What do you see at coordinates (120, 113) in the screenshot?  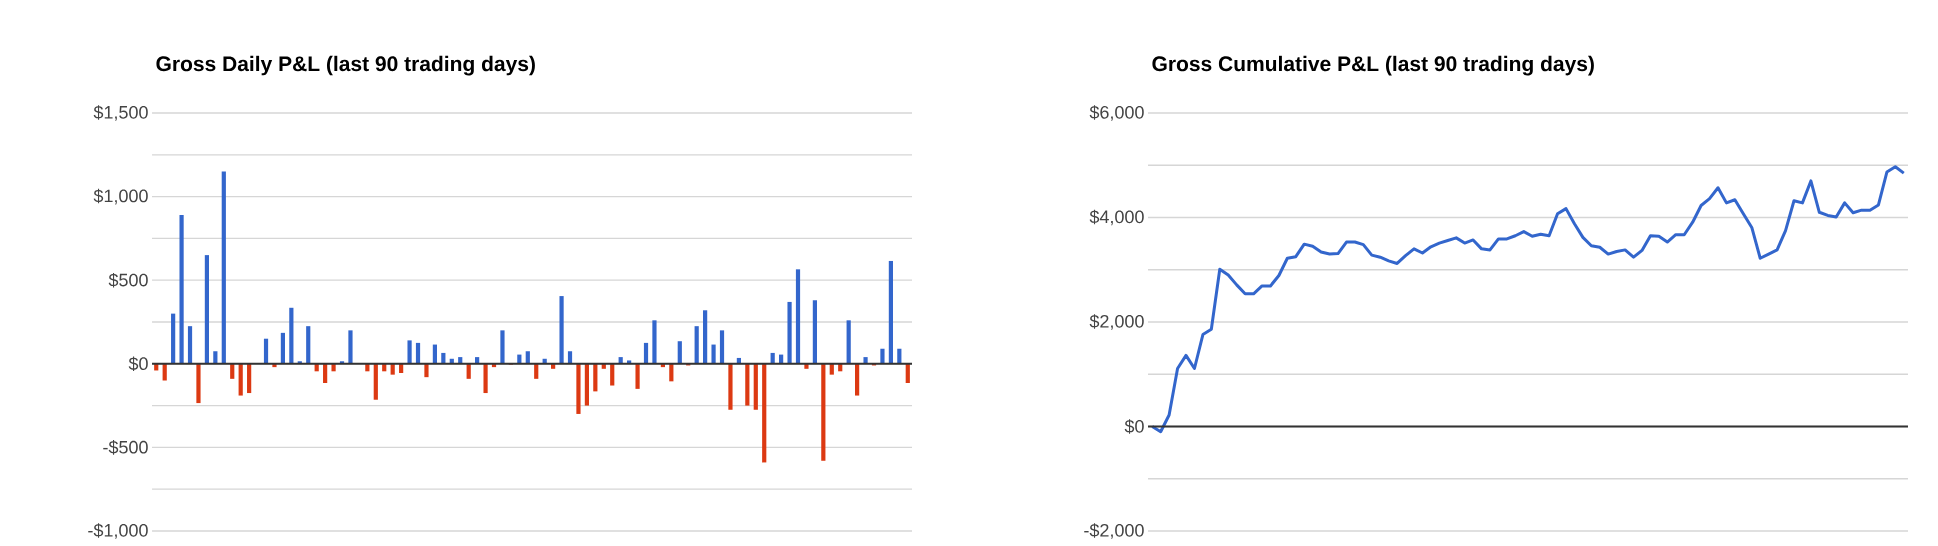 I see `y-tick-label: $1,500` at bounding box center [120, 113].